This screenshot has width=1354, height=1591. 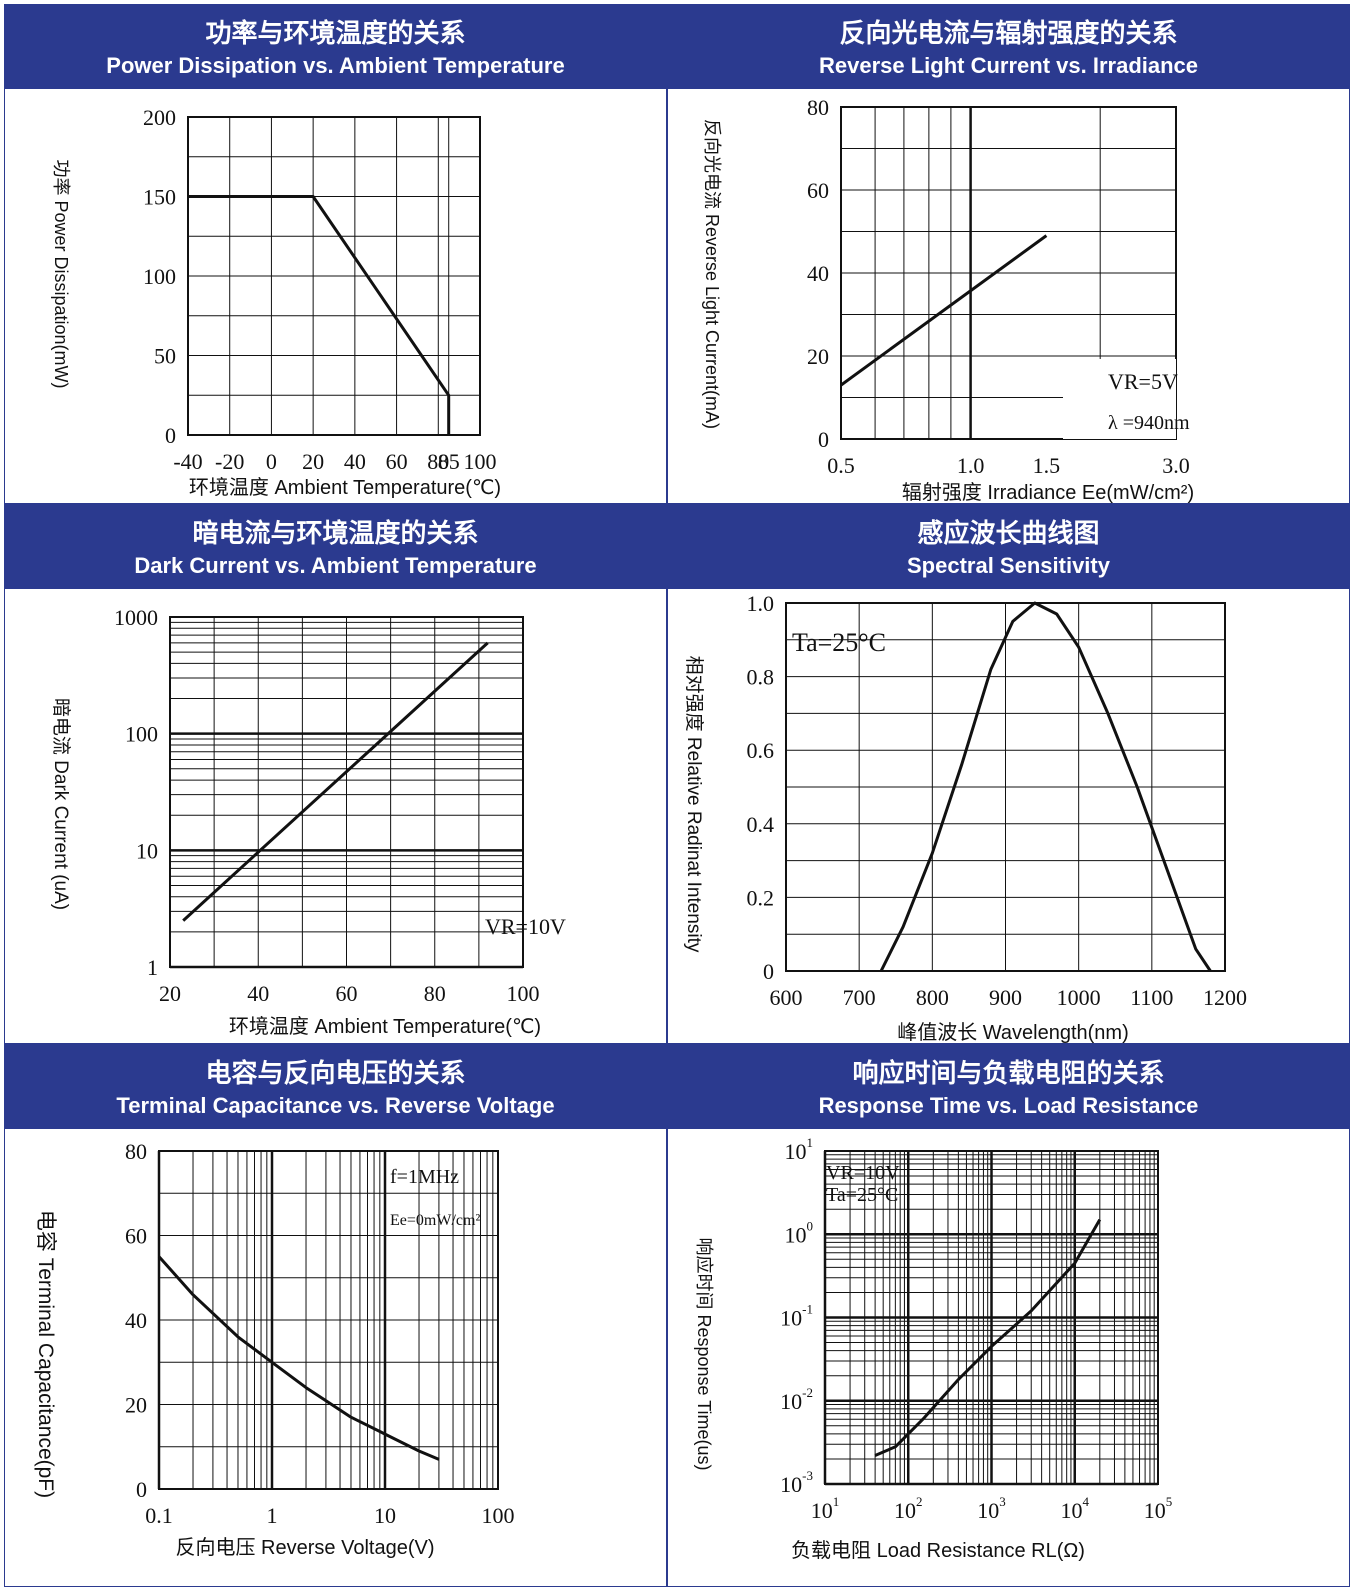 What do you see at coordinates (1149, 423) in the screenshot?
I see `annotation-label: λ =940nm` at bounding box center [1149, 423].